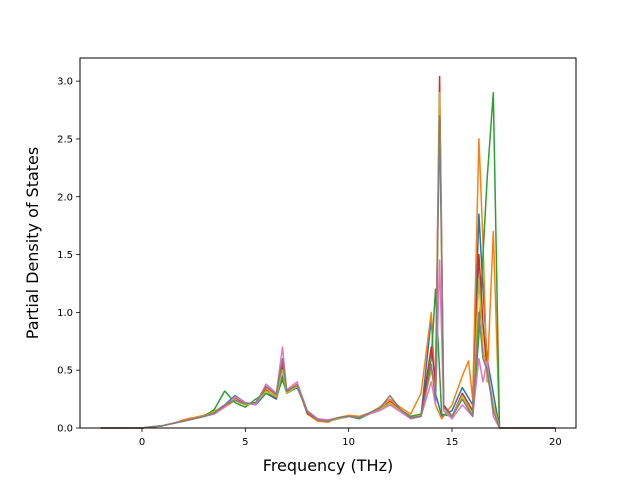 This screenshot has height=485, width=640. What do you see at coordinates (142, 442) in the screenshot?
I see `x-tick-label: 0` at bounding box center [142, 442].